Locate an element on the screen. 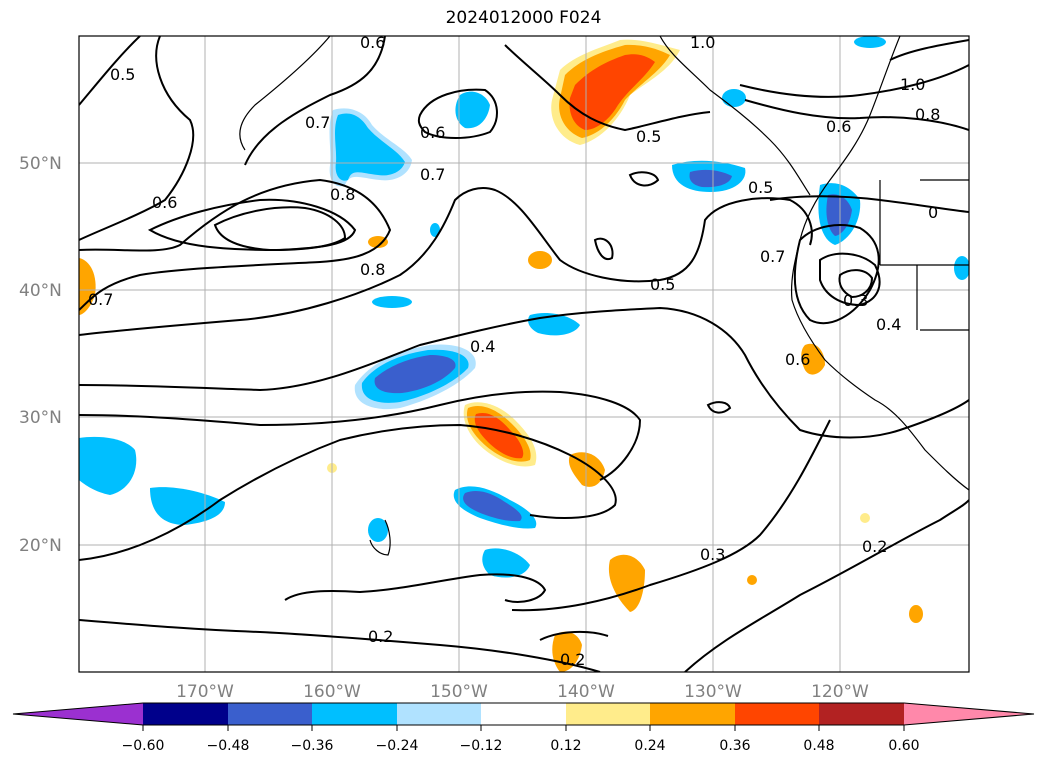 This screenshot has width=1047, height=765. colorbar-tick-label: 0.12 is located at coordinates (565, 746).